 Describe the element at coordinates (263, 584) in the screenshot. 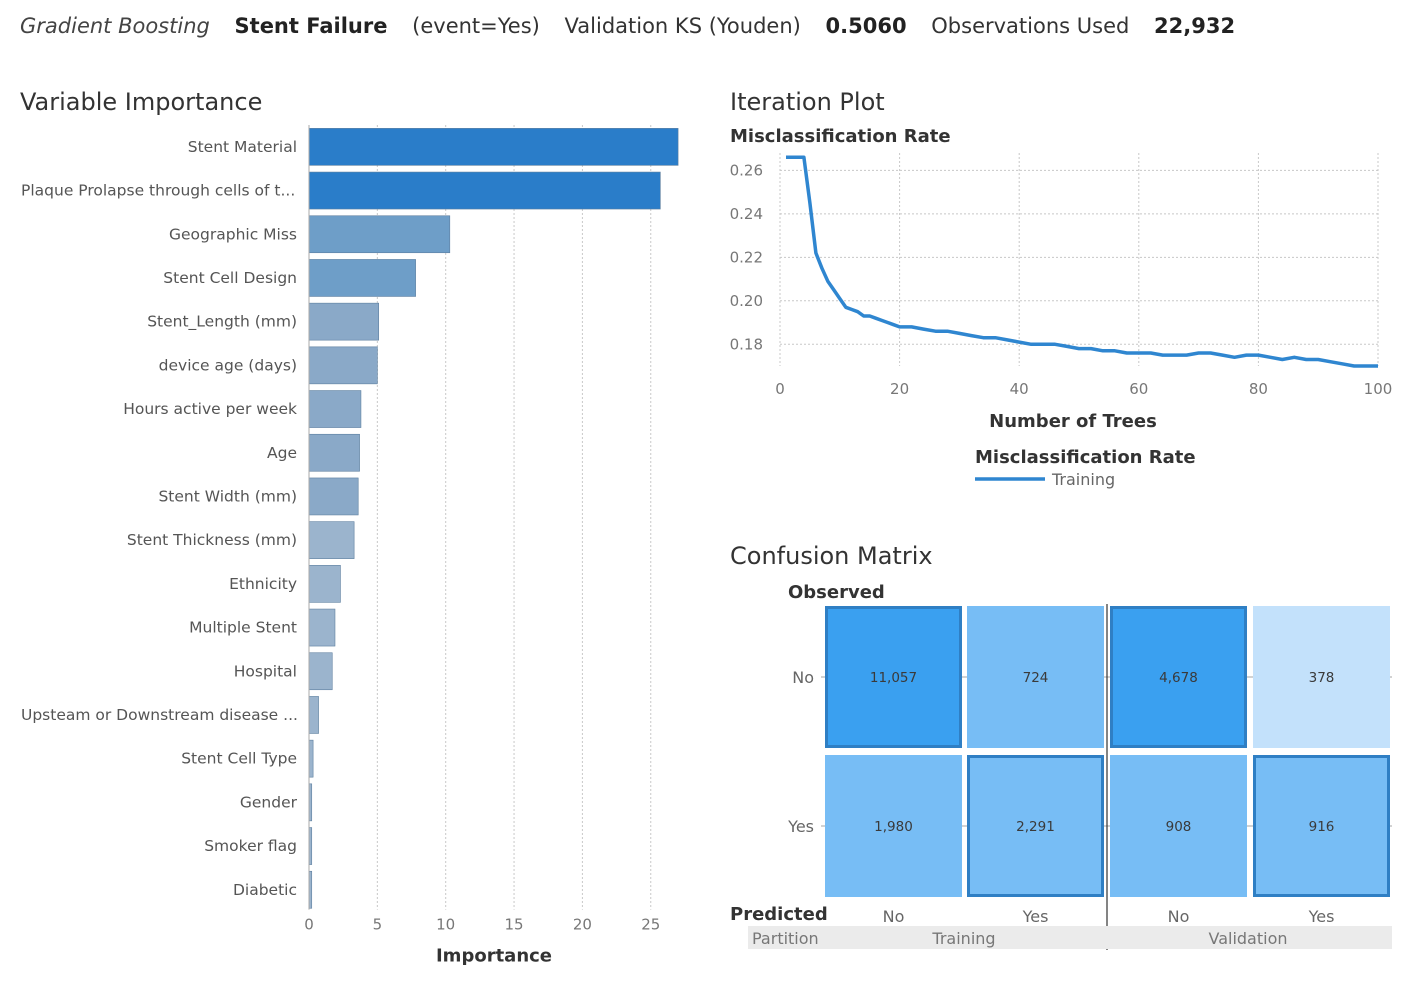

I see `vi-category-label: Ethnicity` at that location.